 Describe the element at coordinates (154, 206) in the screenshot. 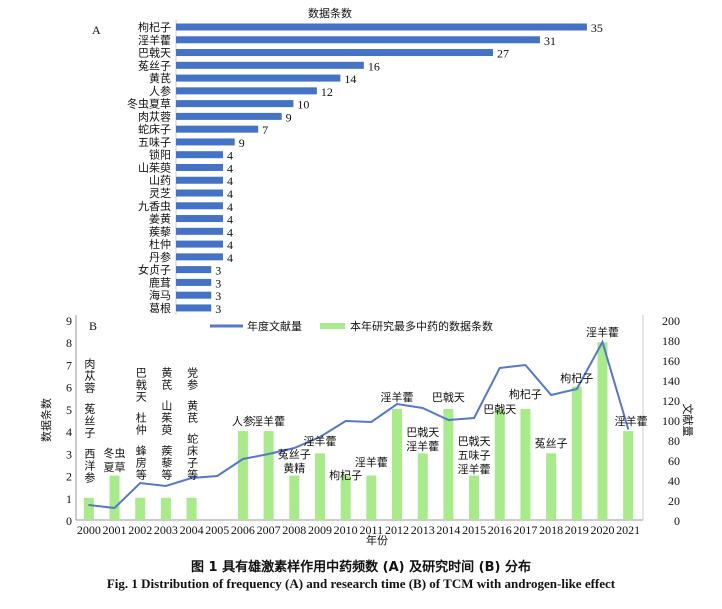

I see `category-label: 九香虫` at that location.